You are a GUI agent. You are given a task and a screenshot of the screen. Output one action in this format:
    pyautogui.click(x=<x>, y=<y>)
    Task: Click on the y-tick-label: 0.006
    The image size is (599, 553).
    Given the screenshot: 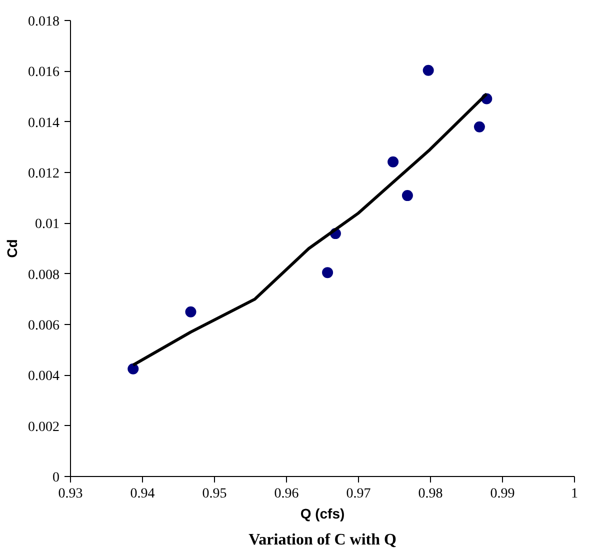 What is the action you would take?
    pyautogui.click(x=44, y=326)
    